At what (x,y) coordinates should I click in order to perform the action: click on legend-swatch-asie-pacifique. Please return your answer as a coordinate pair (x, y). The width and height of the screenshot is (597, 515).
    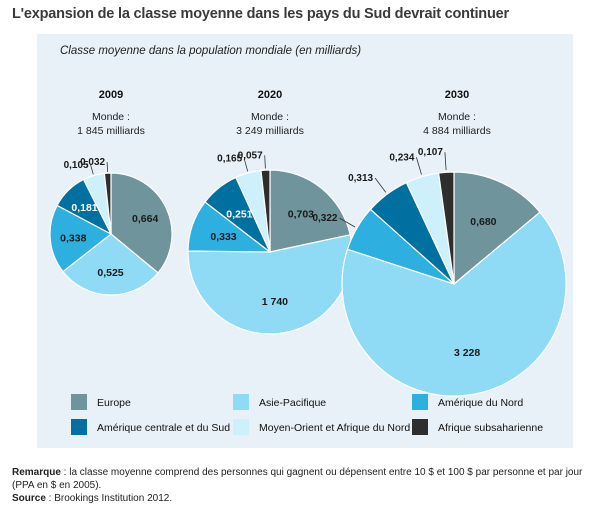
    Looking at the image, I should click on (241, 402).